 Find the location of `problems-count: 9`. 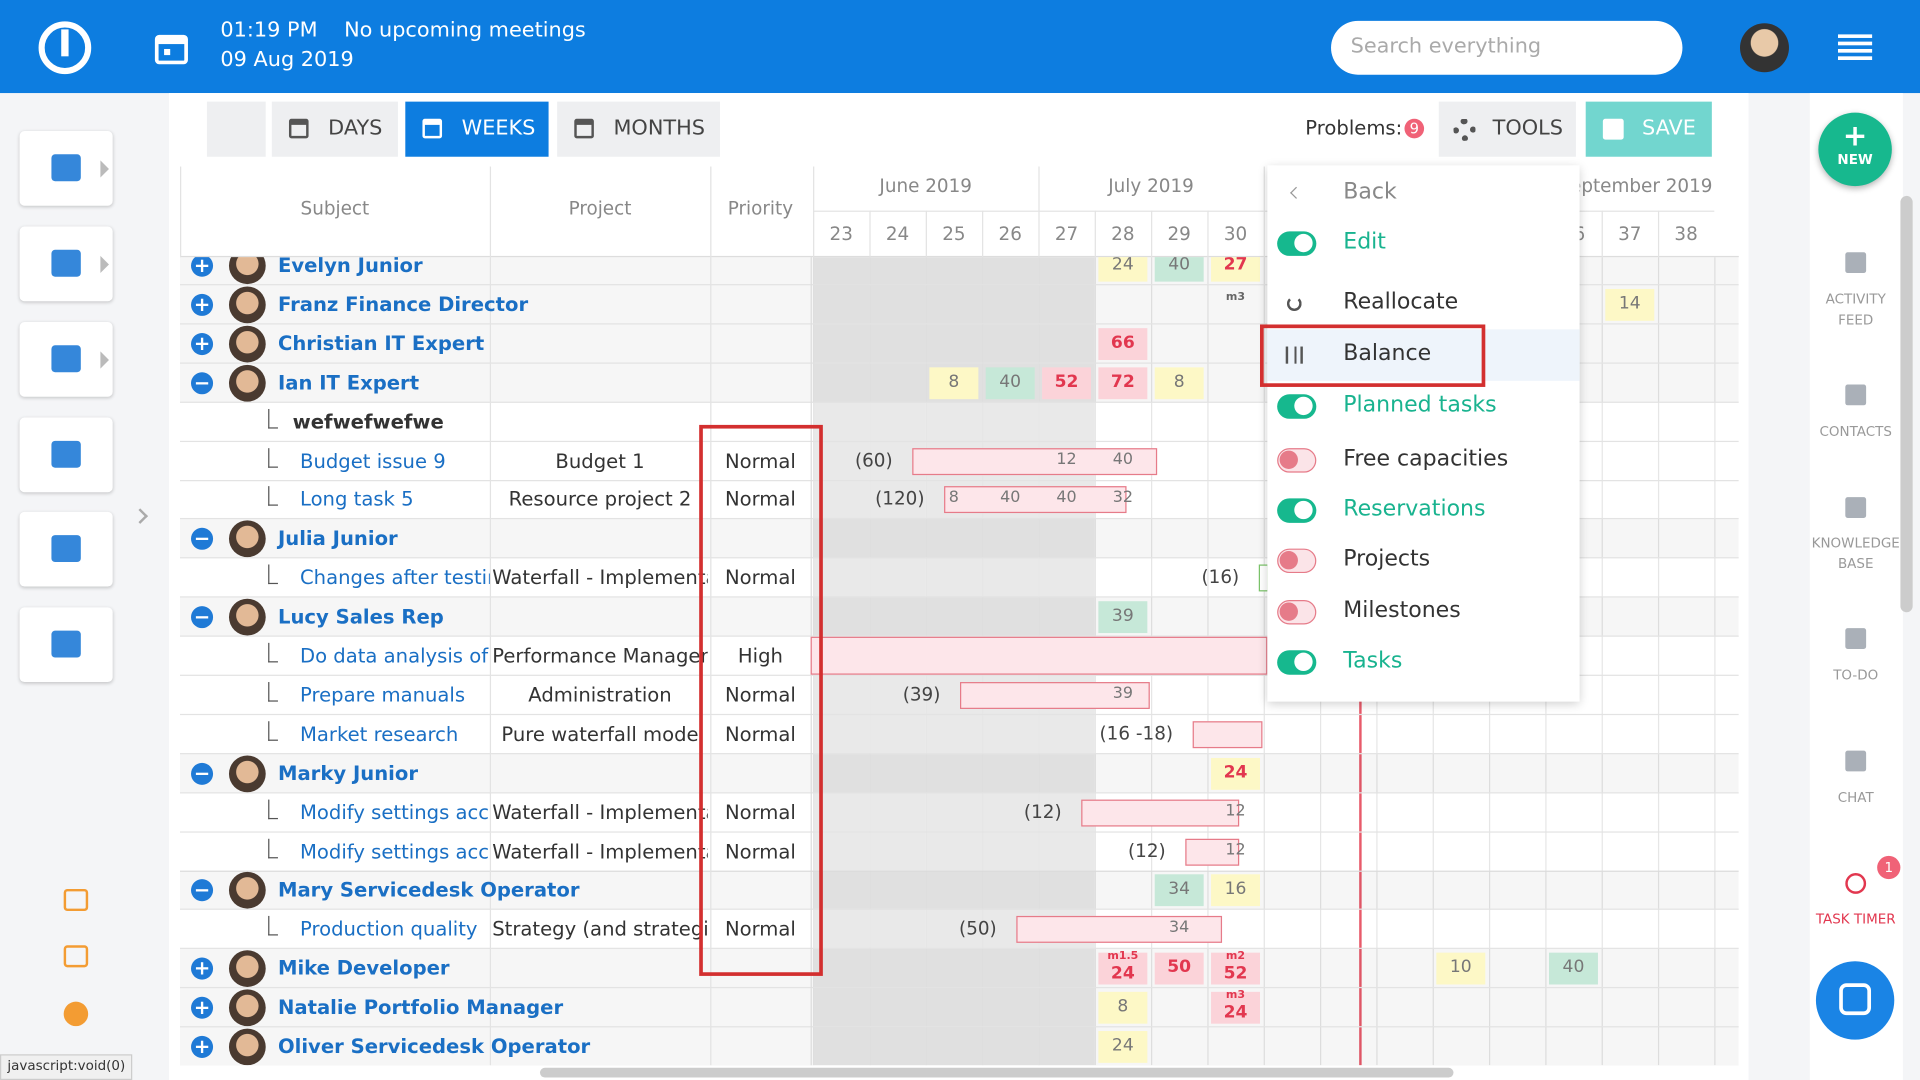

problems-count: 9 is located at coordinates (1414, 128).